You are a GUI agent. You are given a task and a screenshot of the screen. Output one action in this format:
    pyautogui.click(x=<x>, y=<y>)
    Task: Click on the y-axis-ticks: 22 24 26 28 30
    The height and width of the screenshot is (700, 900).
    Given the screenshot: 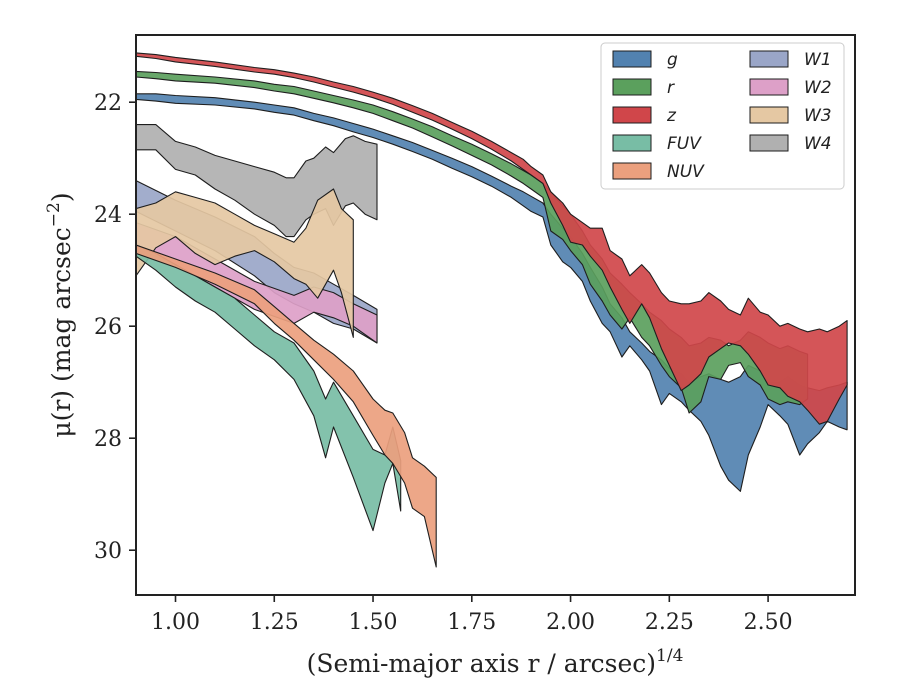 What is the action you would take?
    pyautogui.click(x=115, y=327)
    